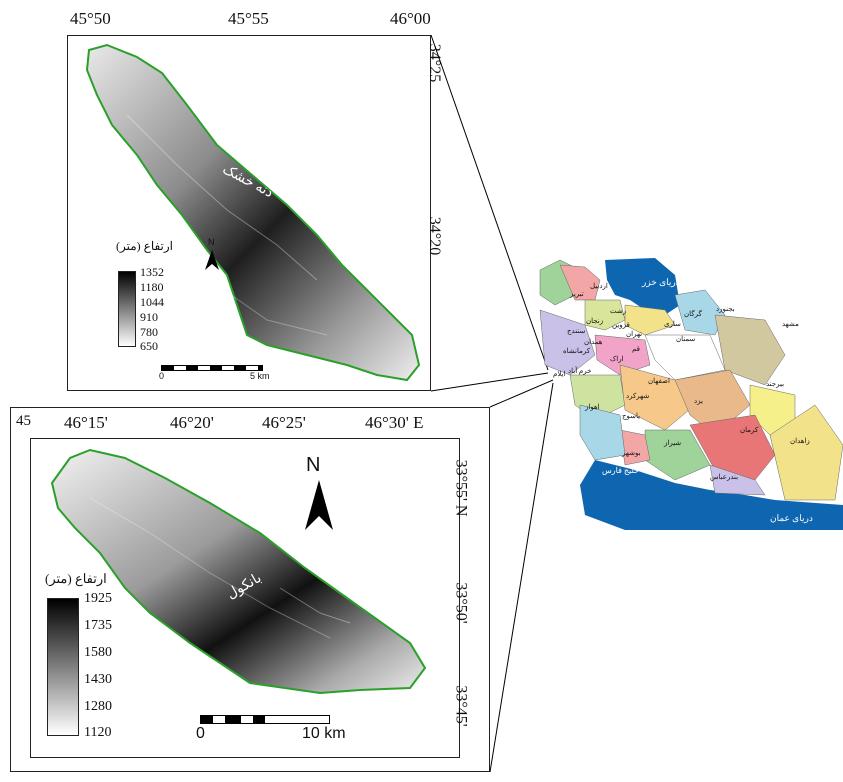 The height and width of the screenshot is (782, 843). Describe the element at coordinates (621, 470) in the screenshot. I see `iran-label-persian-gulf: خلیج فارس` at that location.